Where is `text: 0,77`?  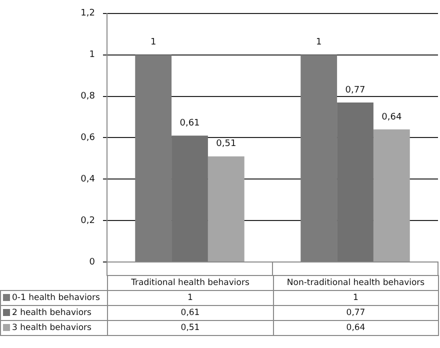 text: 0,77 is located at coordinates (355, 90).